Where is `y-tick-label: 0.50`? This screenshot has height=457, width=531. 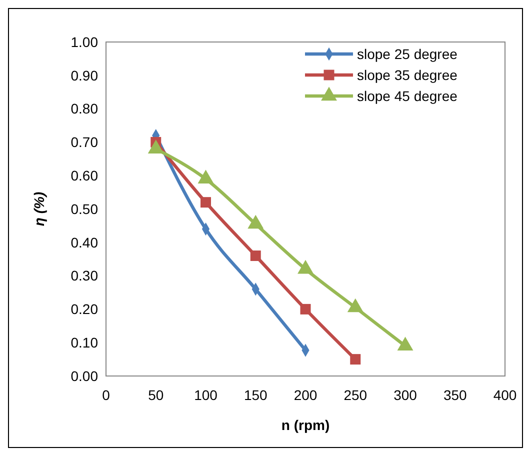
y-tick-label: 0.50 is located at coordinates (84, 208).